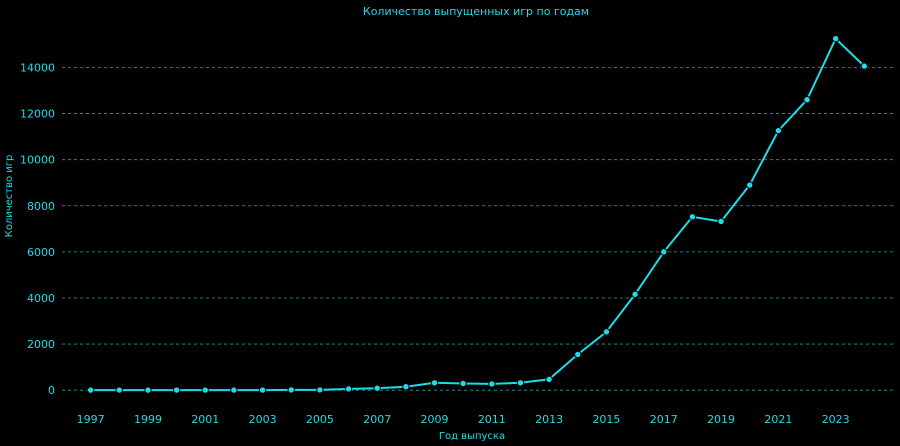 The width and height of the screenshot is (900, 446). I want to click on y-tick-label: 2000, so click(41, 344).